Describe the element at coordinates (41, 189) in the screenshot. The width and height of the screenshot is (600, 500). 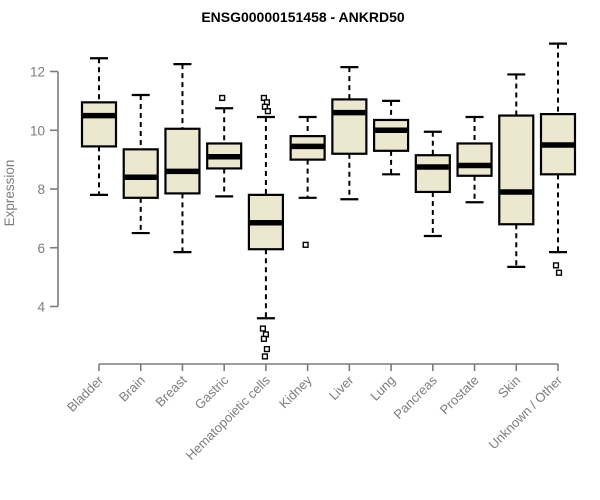
I see `y-tick-label-8: 8` at that location.